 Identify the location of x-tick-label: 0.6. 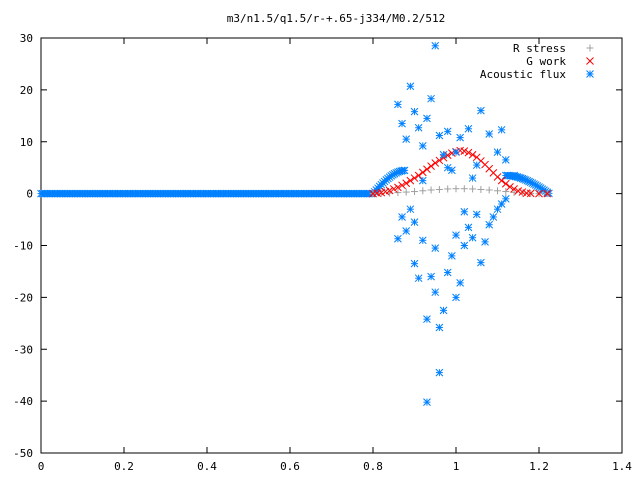
(290, 466).